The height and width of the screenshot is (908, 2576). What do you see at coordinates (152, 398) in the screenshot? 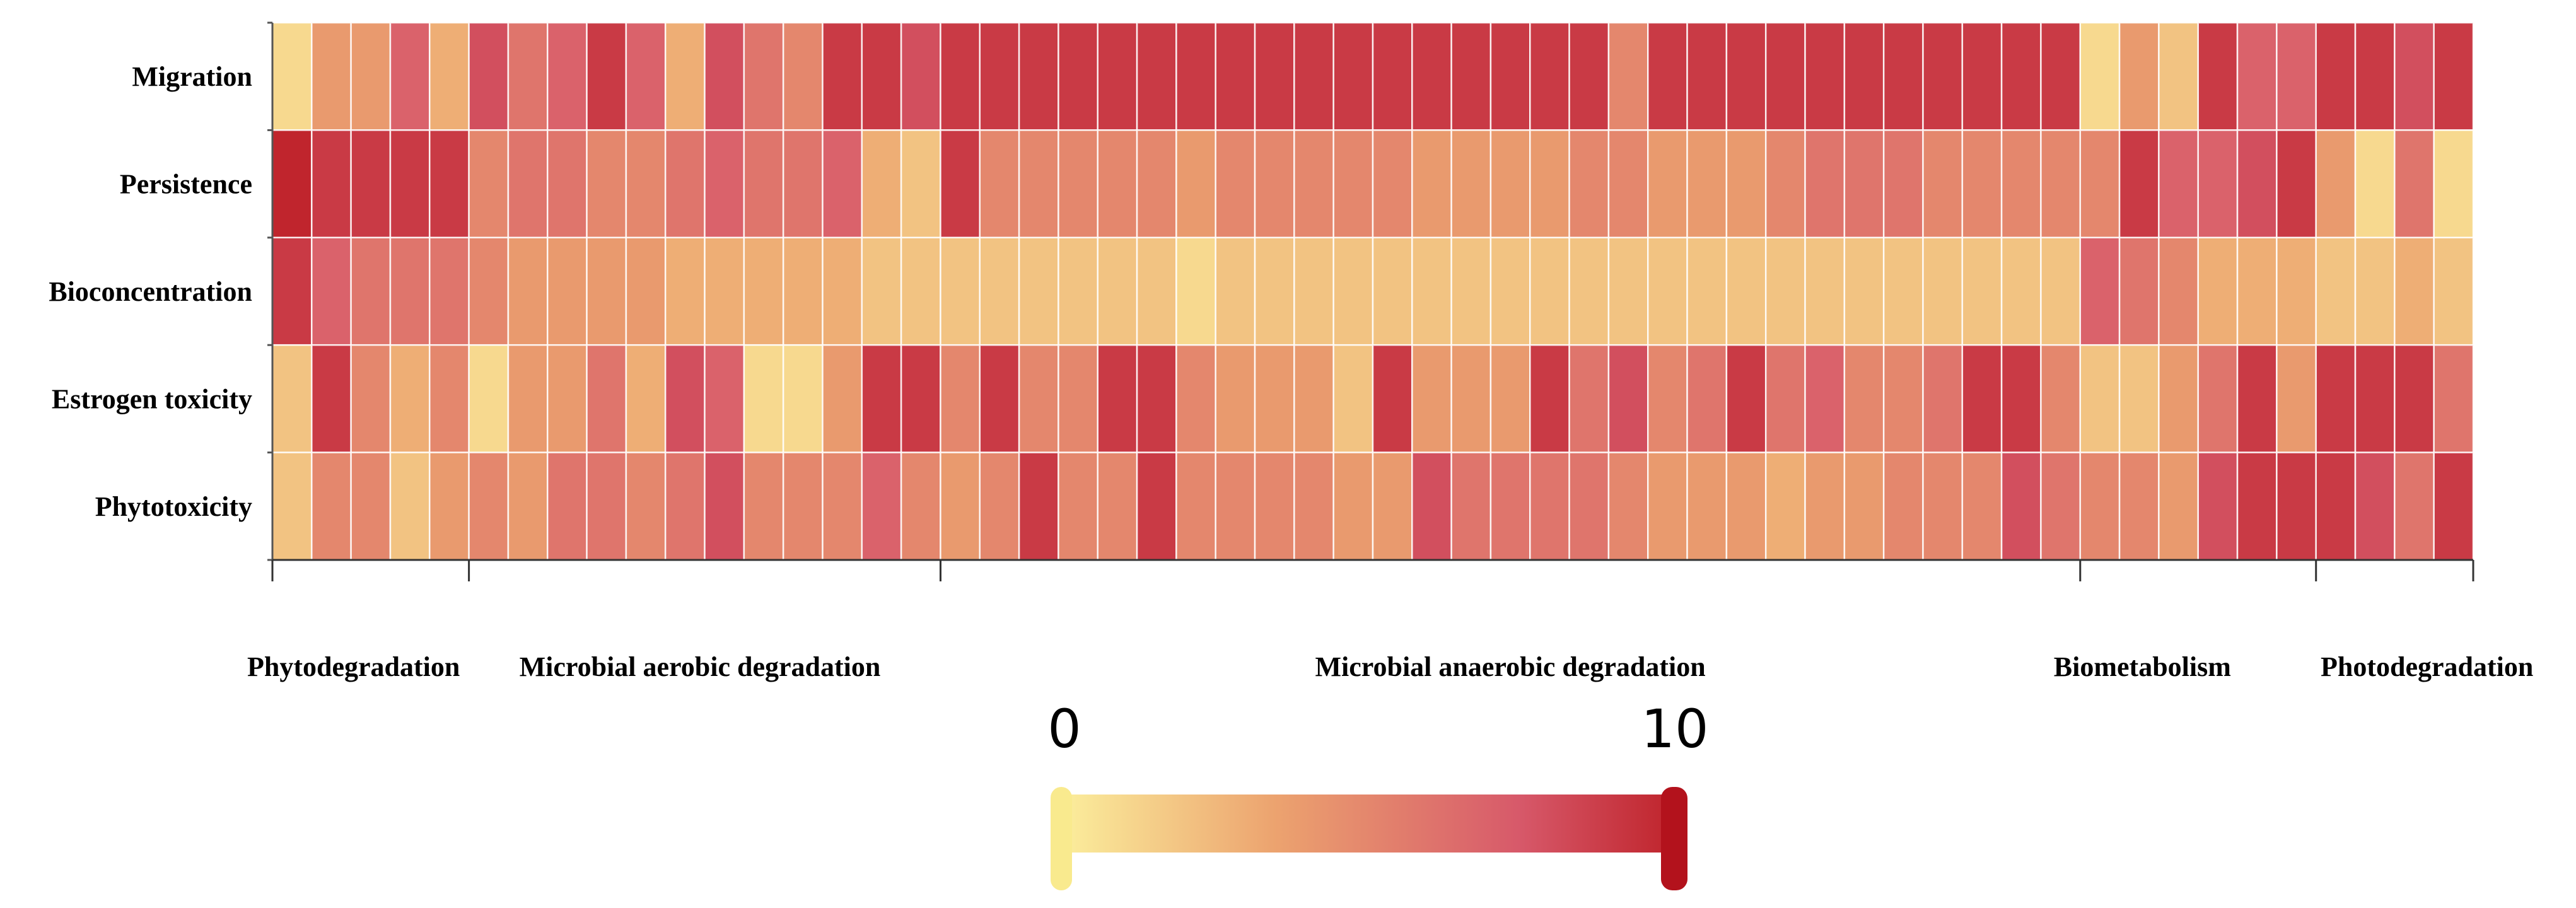
I see `row-label: Estrogen toxicity` at bounding box center [152, 398].